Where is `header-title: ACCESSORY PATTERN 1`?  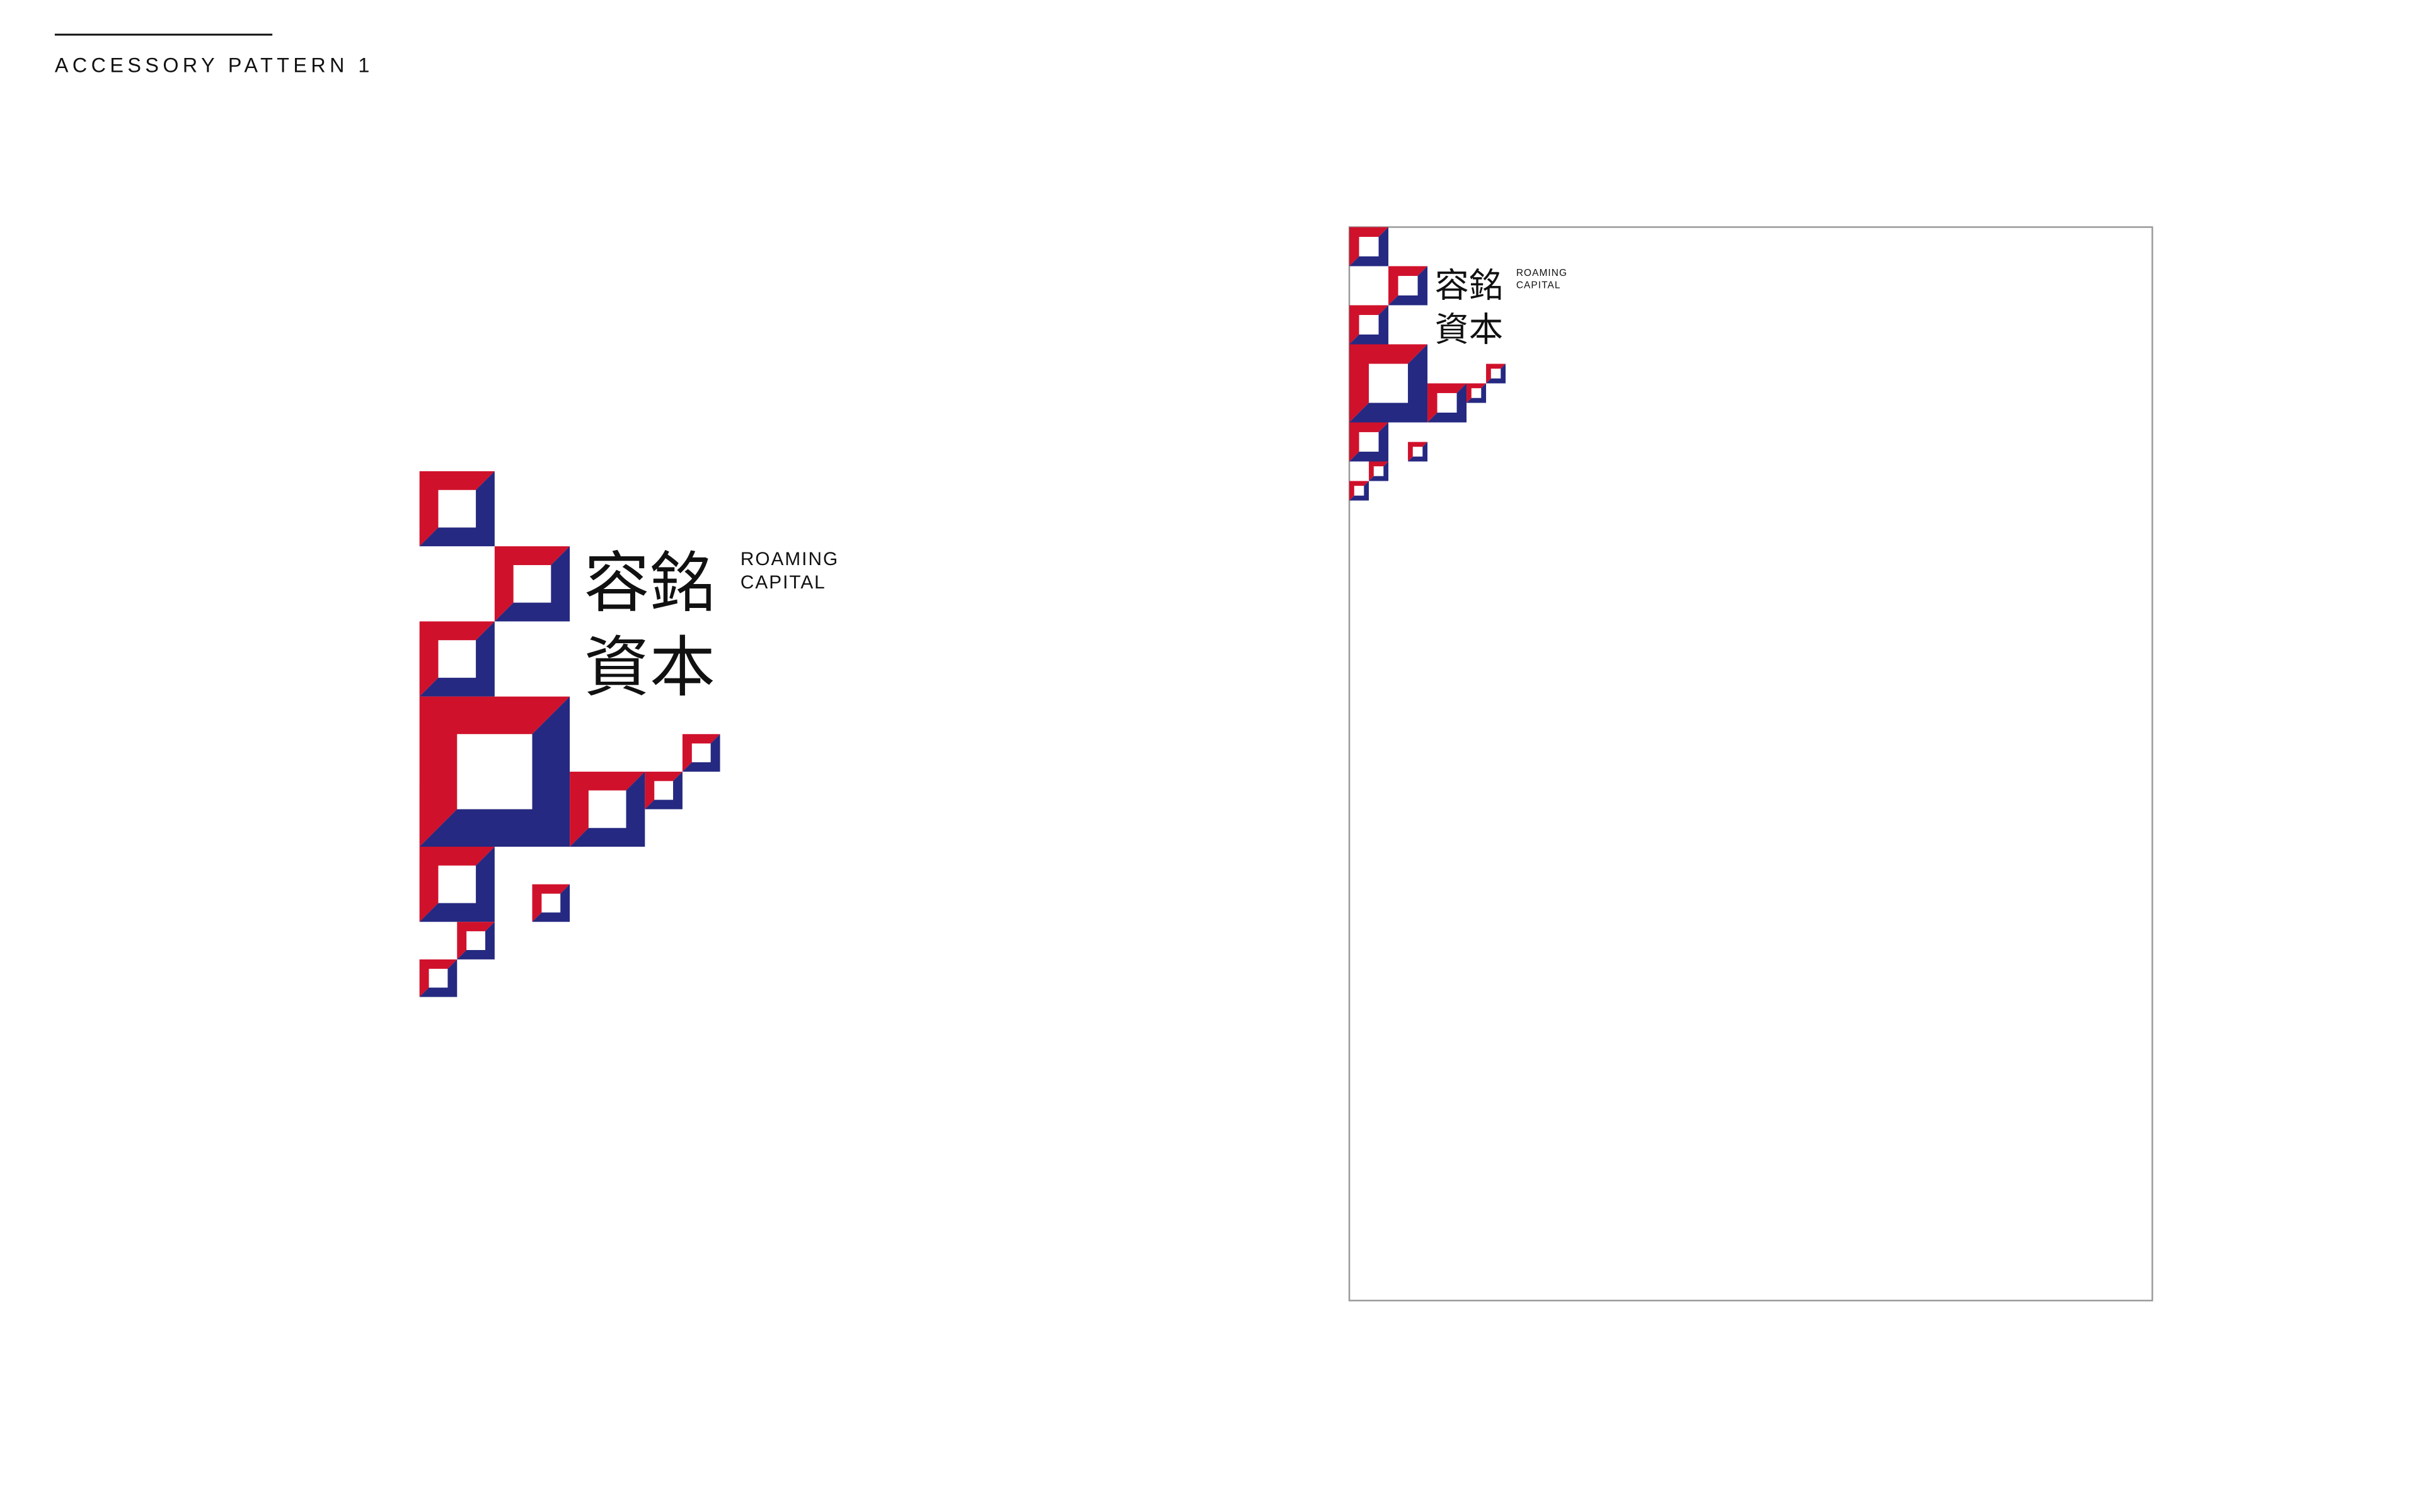 header-title: ACCESSORY PATTERN 1 is located at coordinates (215, 65).